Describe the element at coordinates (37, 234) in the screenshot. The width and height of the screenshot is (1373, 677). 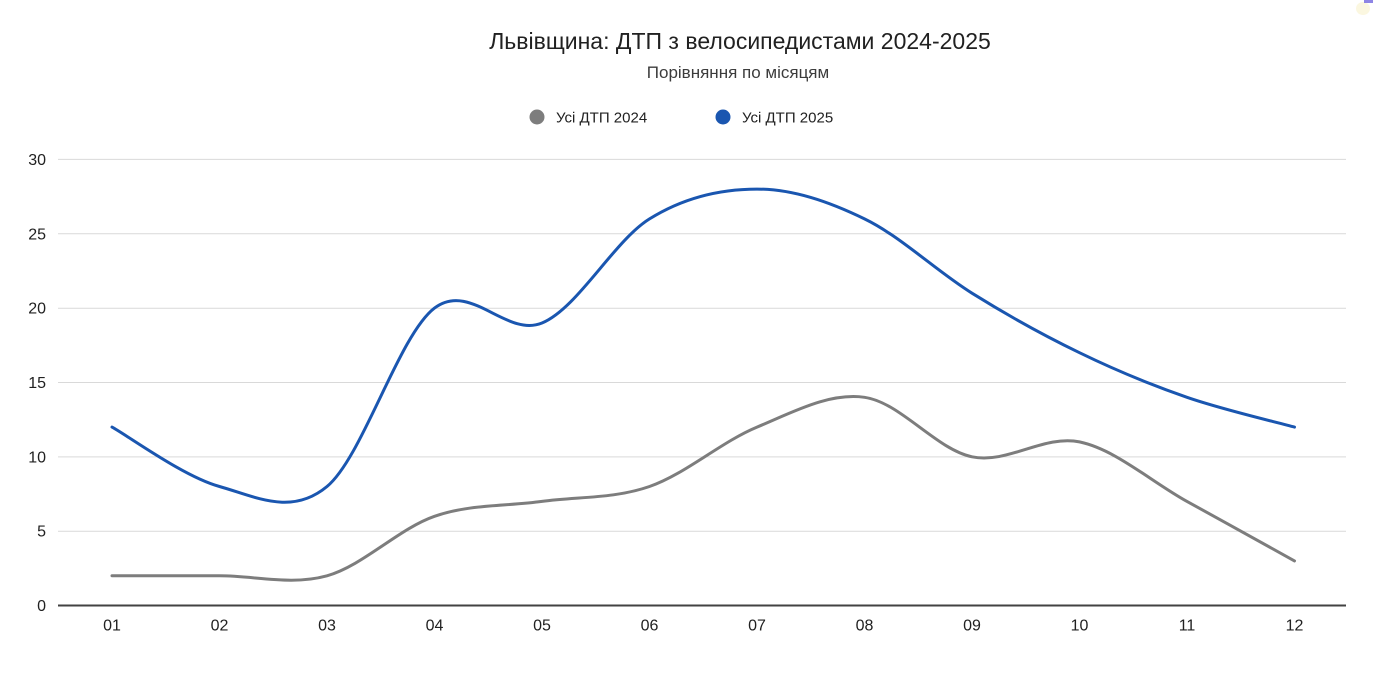
I see `y-tick-label-25: 25` at that location.